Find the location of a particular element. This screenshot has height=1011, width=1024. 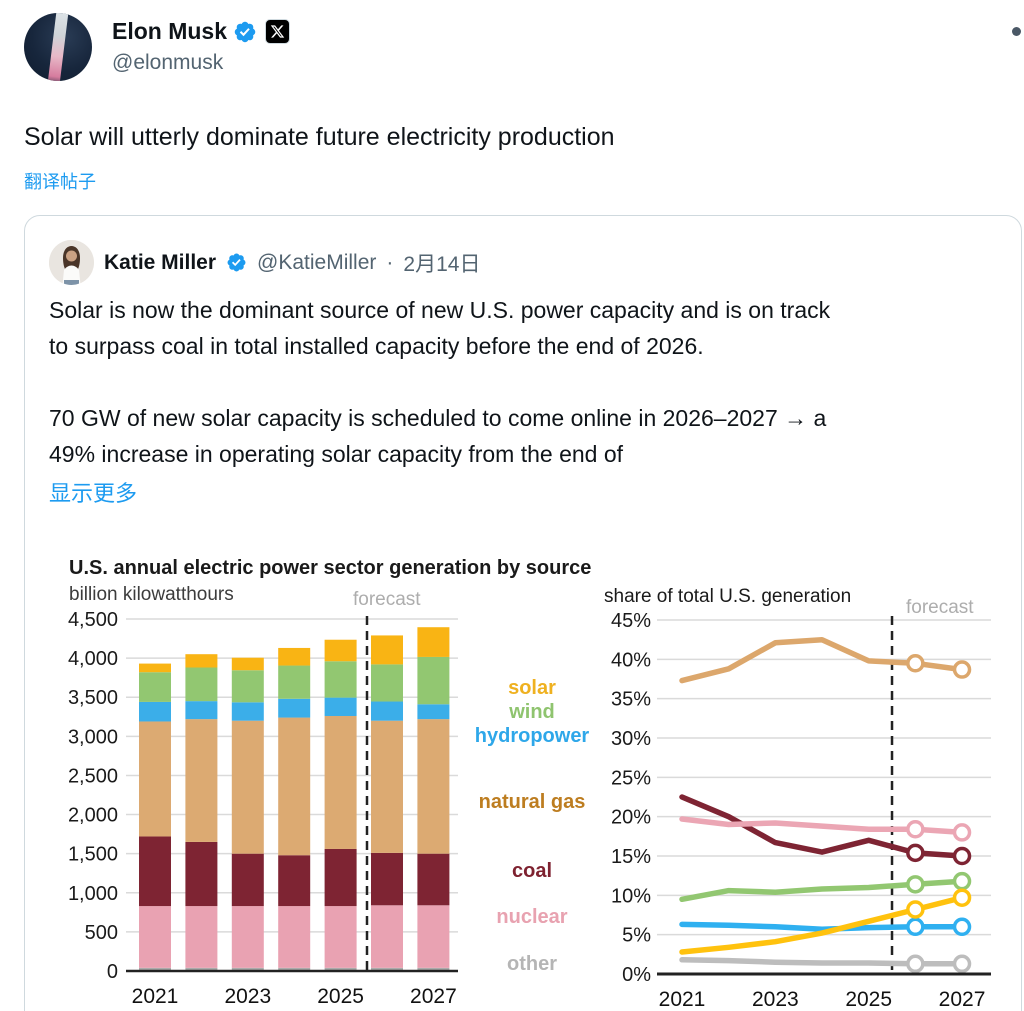

y-tick-label: 40% is located at coordinates (631, 660).